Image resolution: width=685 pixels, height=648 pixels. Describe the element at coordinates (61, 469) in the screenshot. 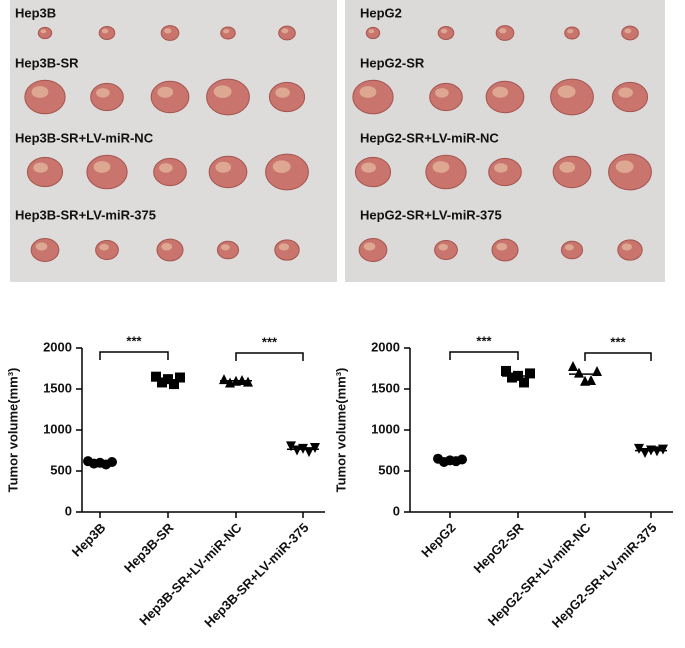

I see `y-tick-label: 500` at that location.